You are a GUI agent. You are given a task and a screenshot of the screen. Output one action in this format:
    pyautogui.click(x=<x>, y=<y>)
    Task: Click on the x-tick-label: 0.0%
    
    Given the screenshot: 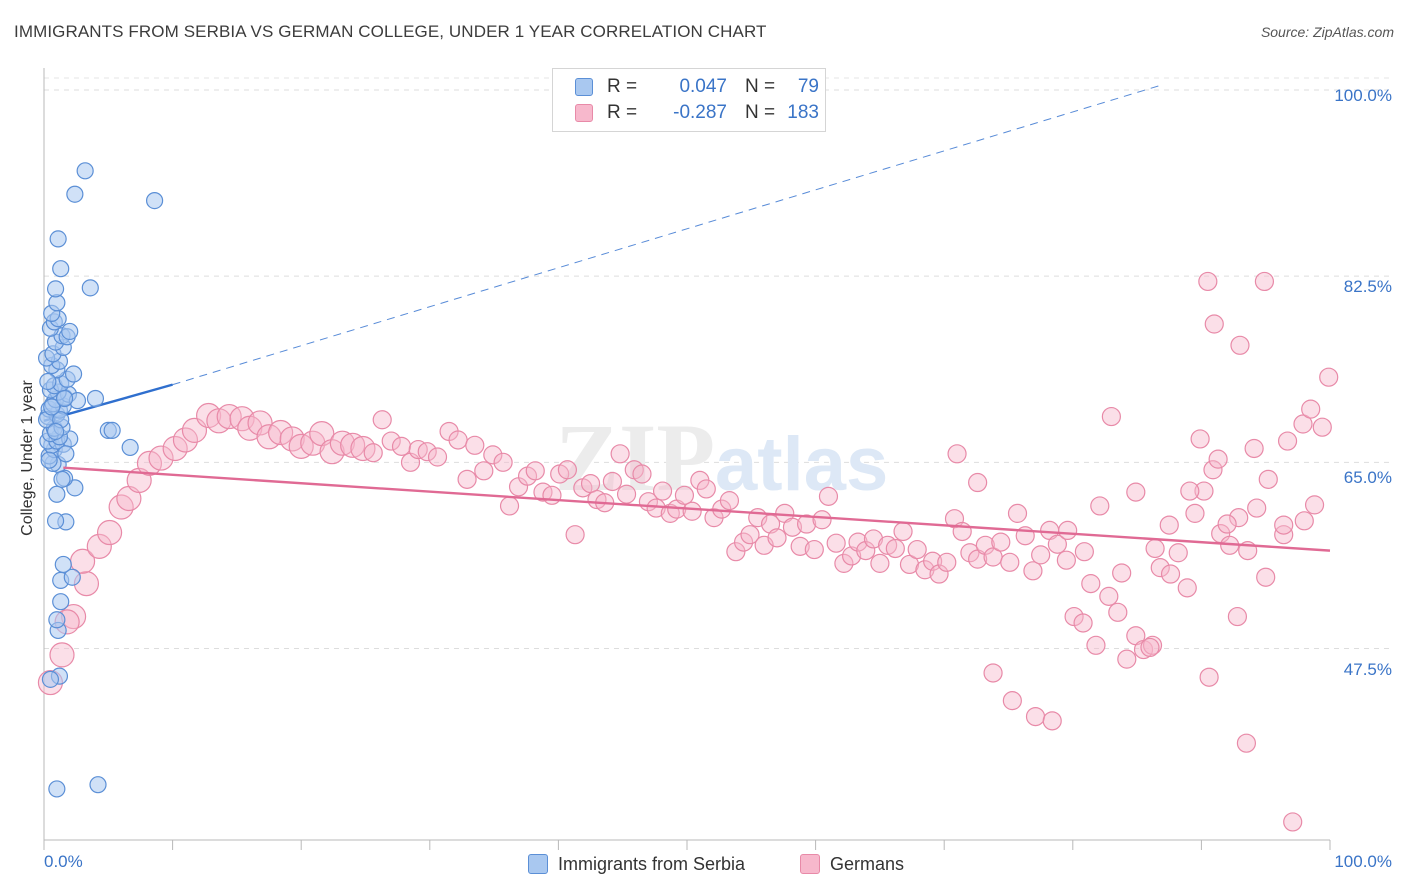 What is the action you would take?
    pyautogui.click(x=63, y=861)
    